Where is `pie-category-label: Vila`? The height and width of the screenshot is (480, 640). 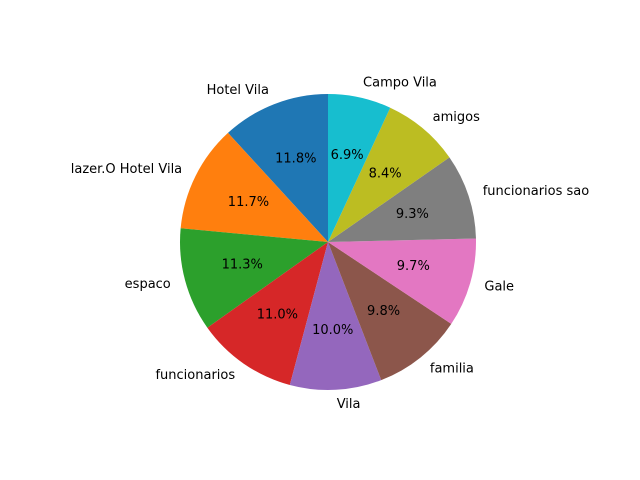
pie-category-label: Vila is located at coordinates (349, 404).